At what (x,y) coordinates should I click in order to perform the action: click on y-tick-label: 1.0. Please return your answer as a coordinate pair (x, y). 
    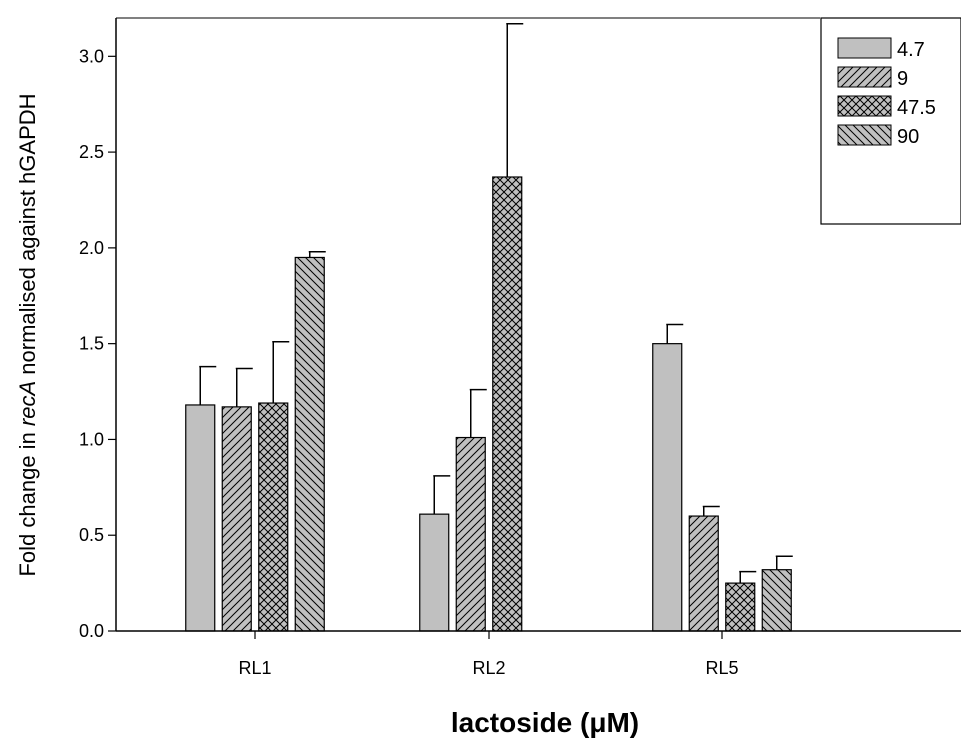
    Looking at the image, I should click on (91, 439).